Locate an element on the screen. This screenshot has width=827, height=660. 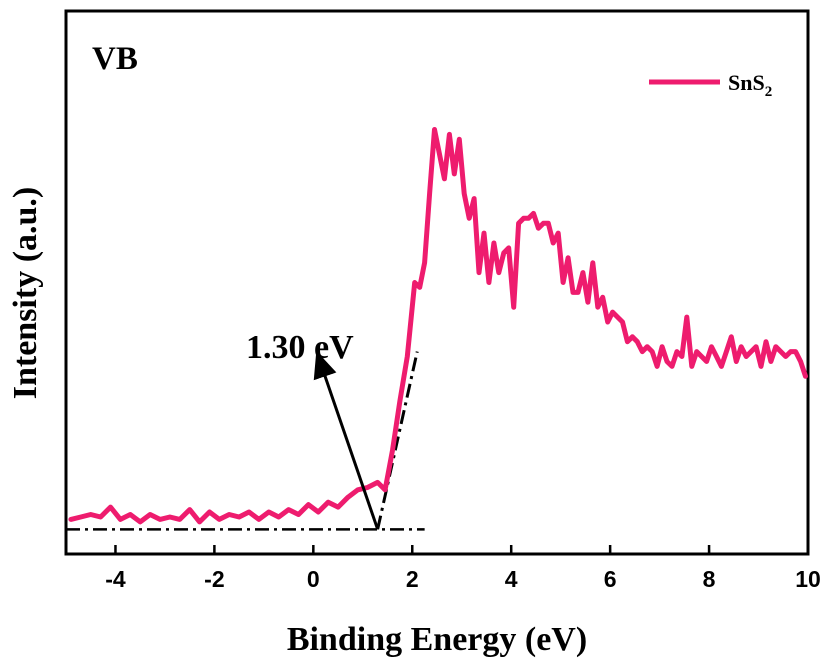
x-tick-label: -2 is located at coordinates (214, 579).